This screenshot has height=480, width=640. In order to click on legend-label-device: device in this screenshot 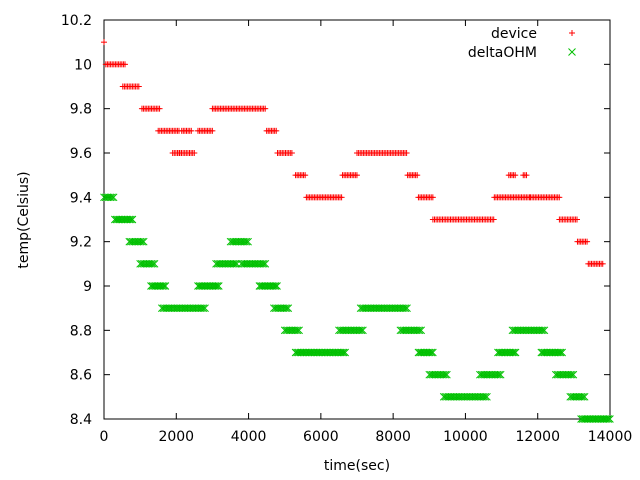, I will do `click(514, 34)`.